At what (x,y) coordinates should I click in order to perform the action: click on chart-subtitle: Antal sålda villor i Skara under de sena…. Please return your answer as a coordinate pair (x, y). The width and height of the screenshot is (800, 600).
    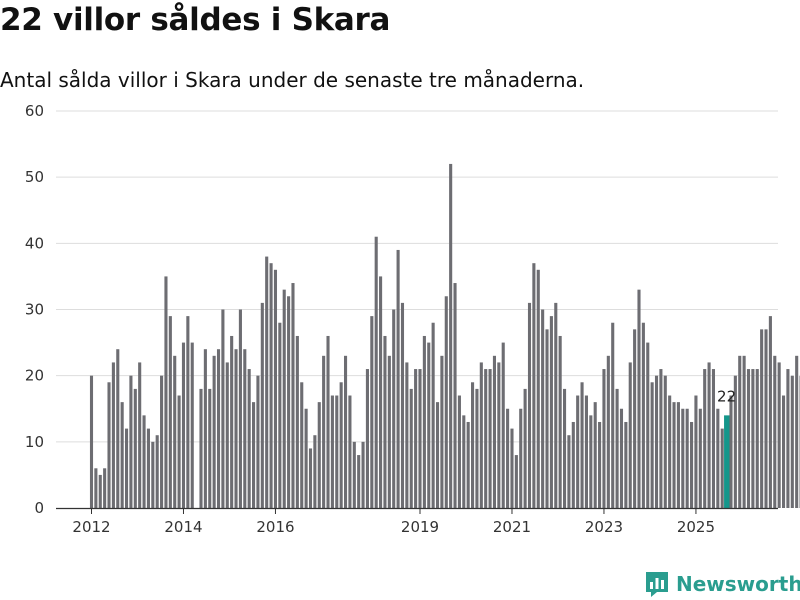
    Looking at the image, I should click on (292, 80).